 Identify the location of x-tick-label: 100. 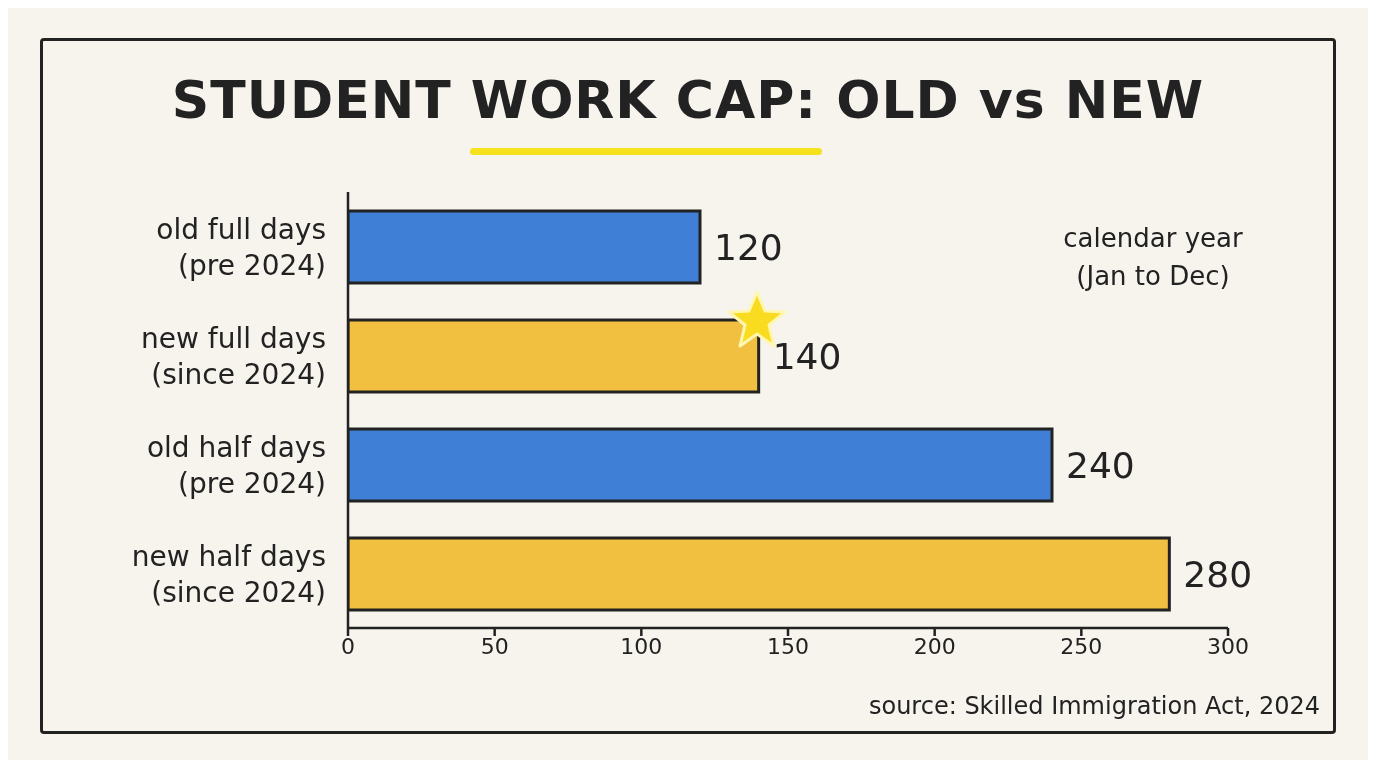
(641, 646).